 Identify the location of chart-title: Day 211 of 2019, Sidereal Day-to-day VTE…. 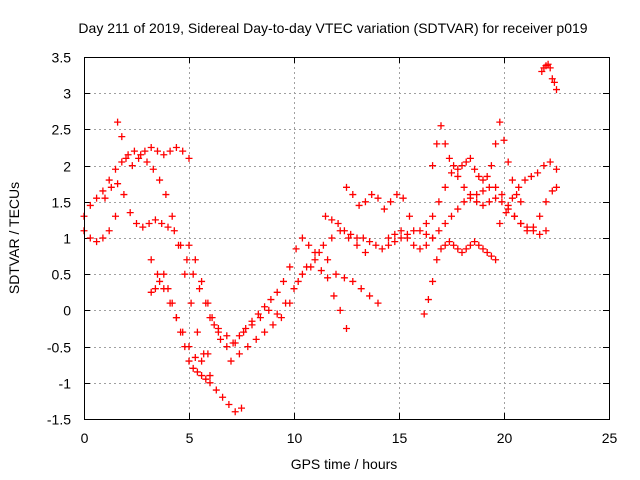
(332, 28).